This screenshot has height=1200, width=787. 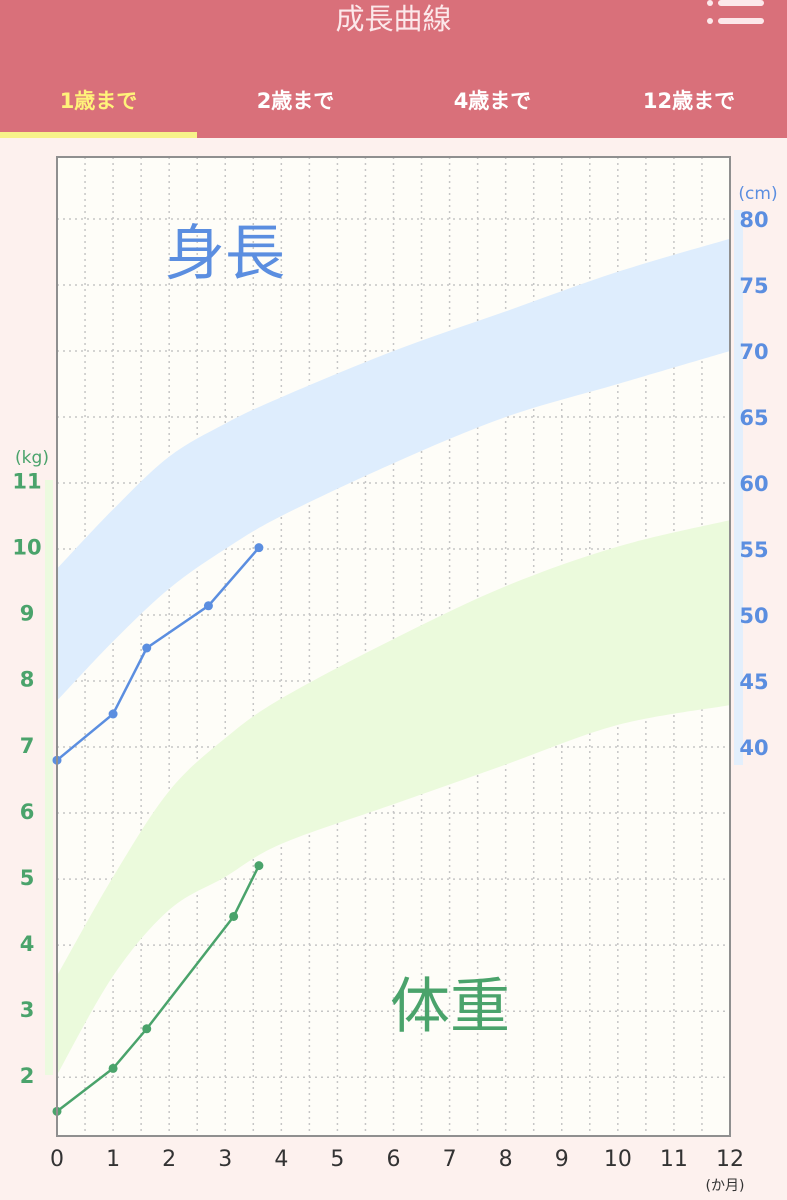 What do you see at coordinates (27, 878) in the screenshot?
I see `weight-tick-label: 5` at bounding box center [27, 878].